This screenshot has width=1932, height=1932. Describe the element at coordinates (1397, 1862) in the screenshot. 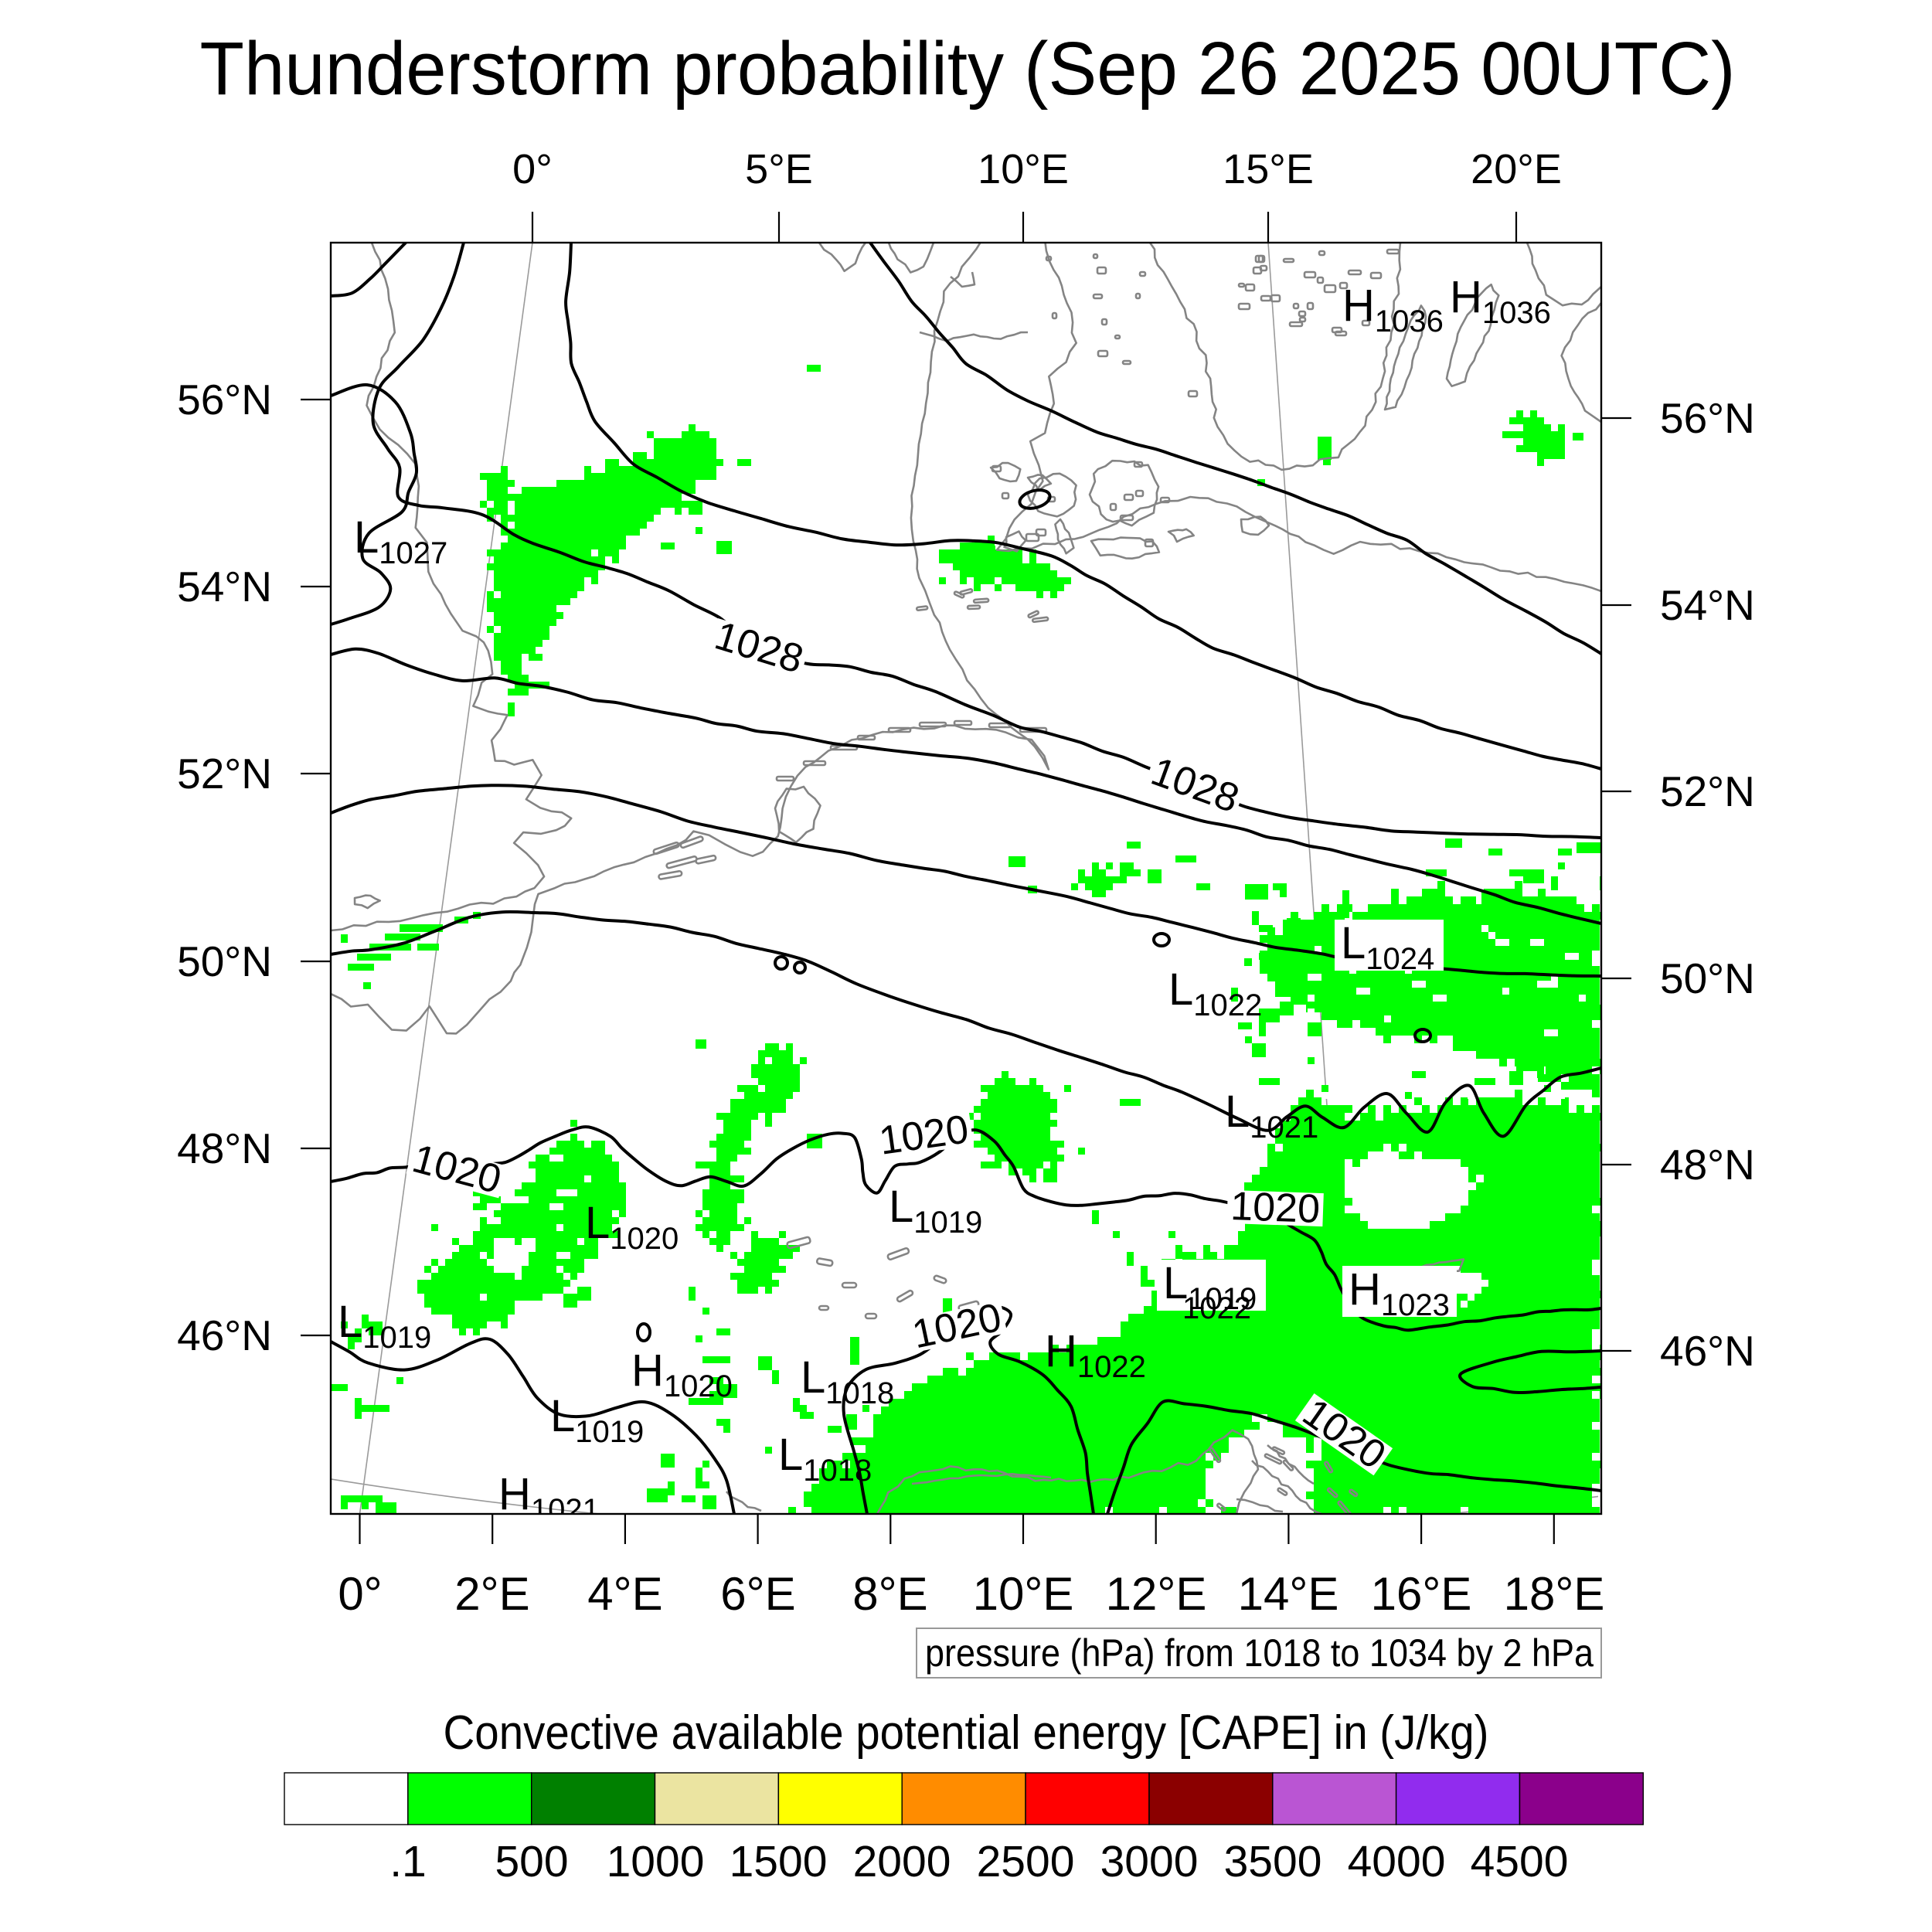

I see `svg-text: 4000` at that location.